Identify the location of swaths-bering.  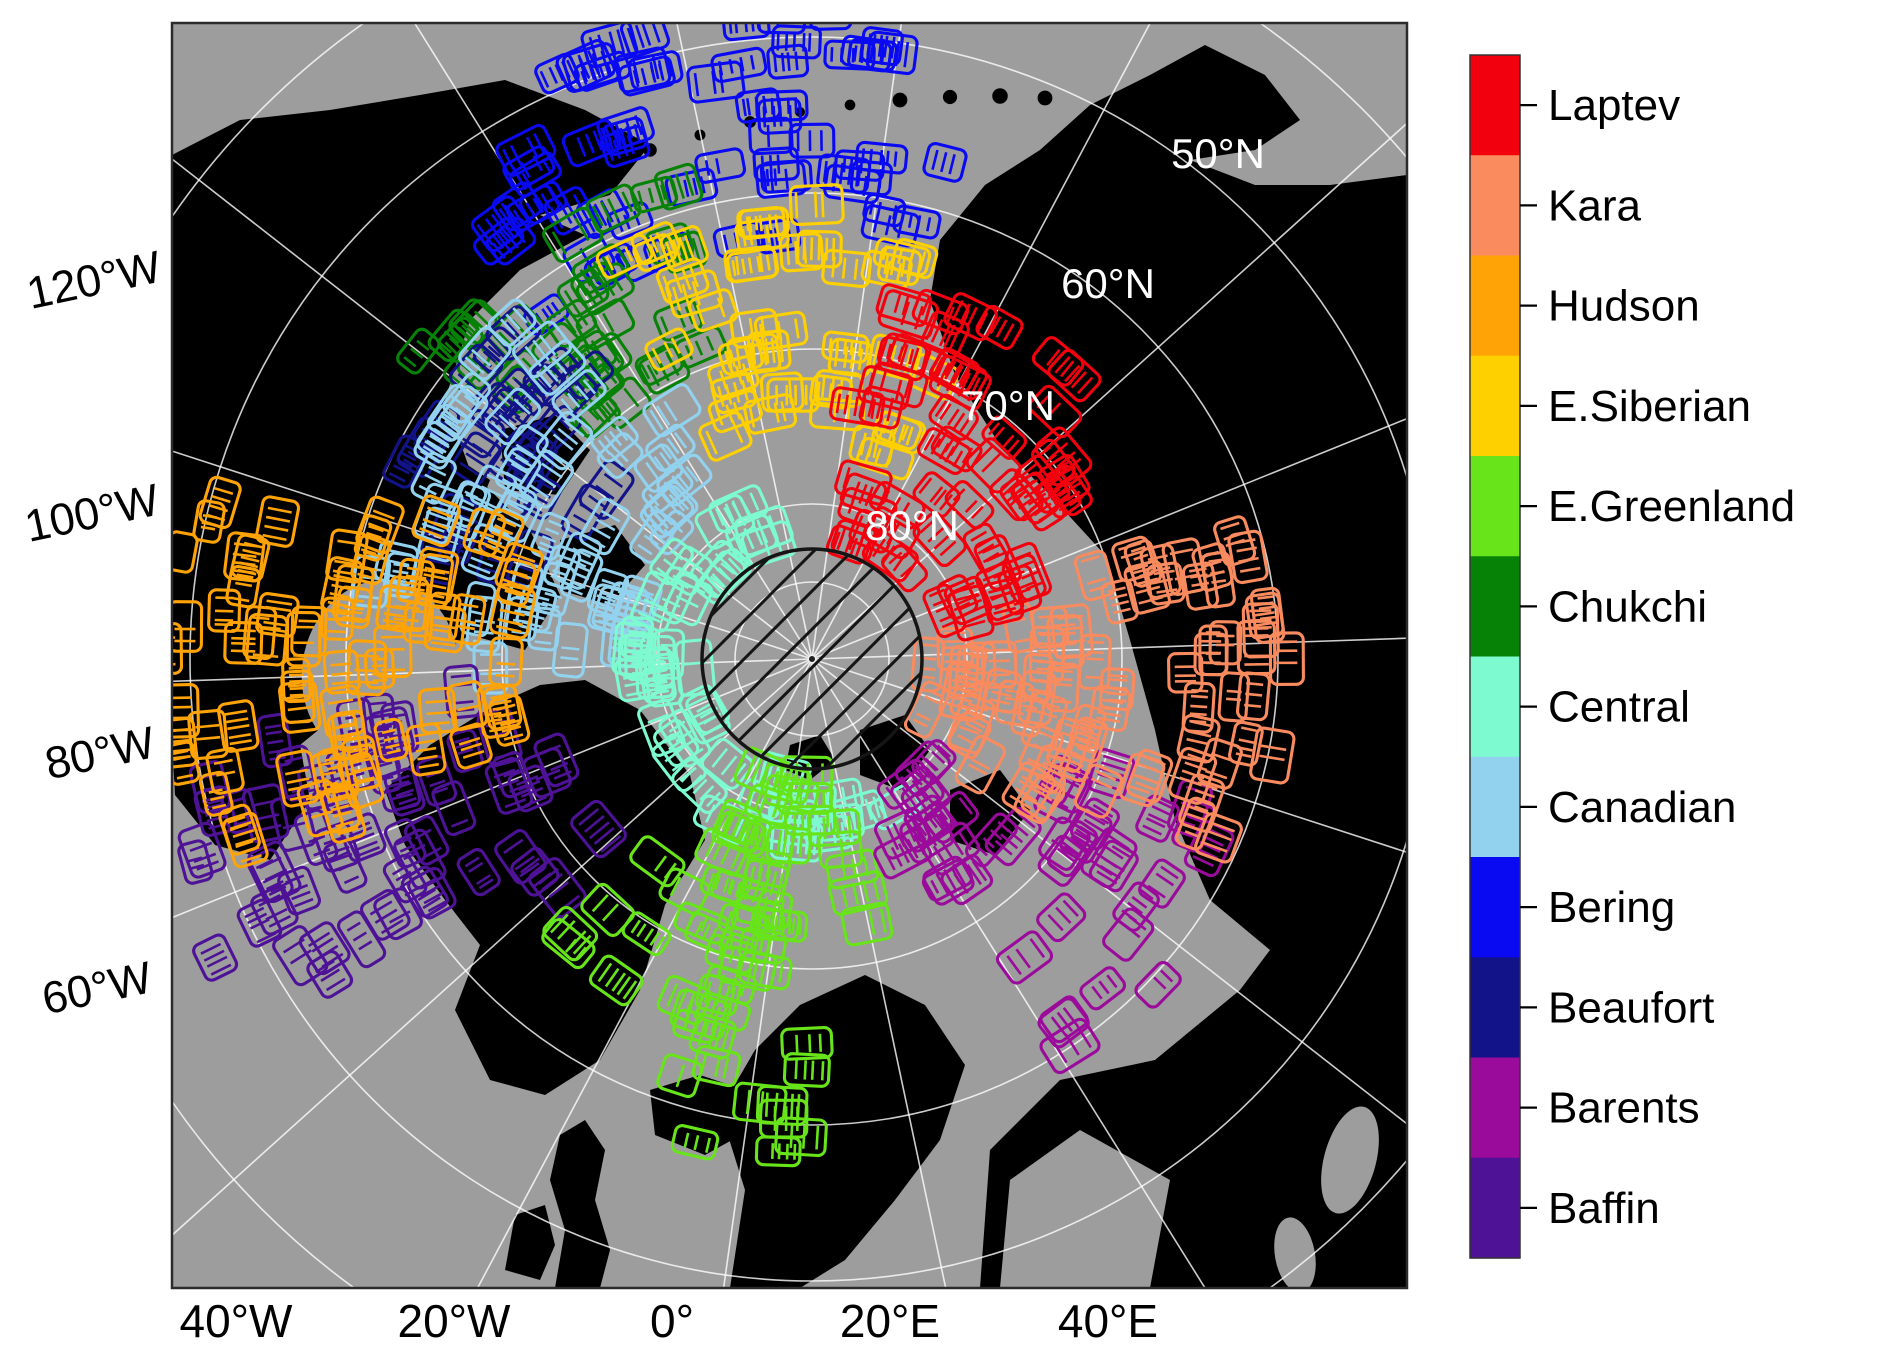
(719, 180).